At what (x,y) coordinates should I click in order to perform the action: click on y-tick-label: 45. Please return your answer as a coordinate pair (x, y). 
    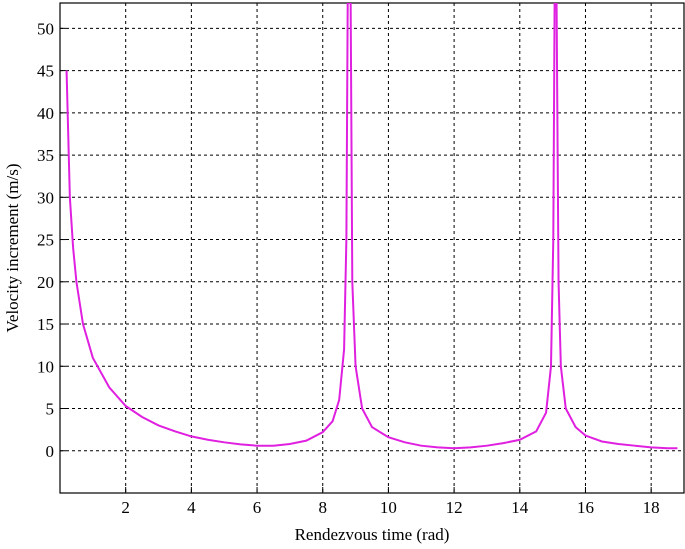
    Looking at the image, I should click on (45, 71).